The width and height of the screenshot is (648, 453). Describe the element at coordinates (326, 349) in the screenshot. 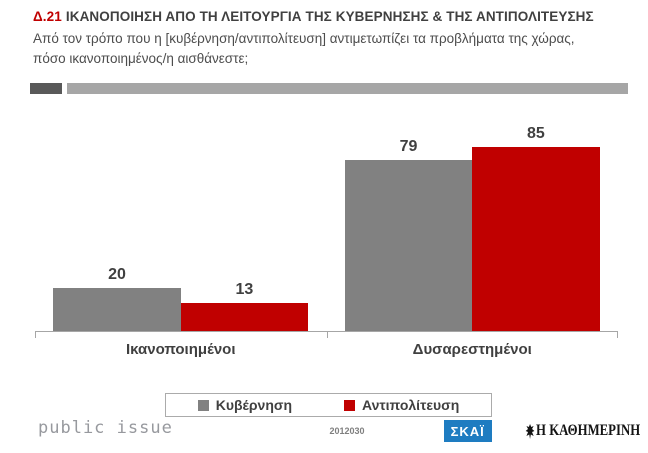

I see `category-axis-labels: Ικανοποιημένοι Δυσαρεστημένοι` at that location.